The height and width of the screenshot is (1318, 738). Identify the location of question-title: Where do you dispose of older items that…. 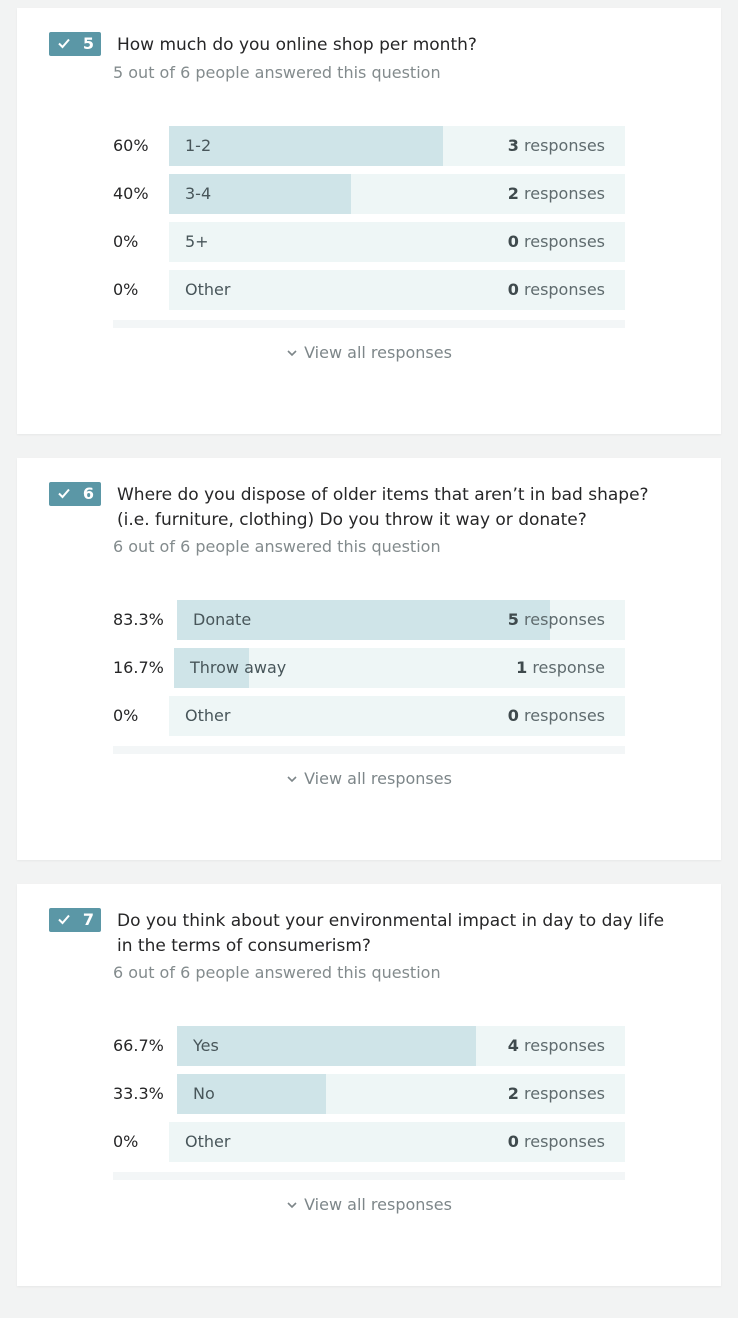
(407, 508).